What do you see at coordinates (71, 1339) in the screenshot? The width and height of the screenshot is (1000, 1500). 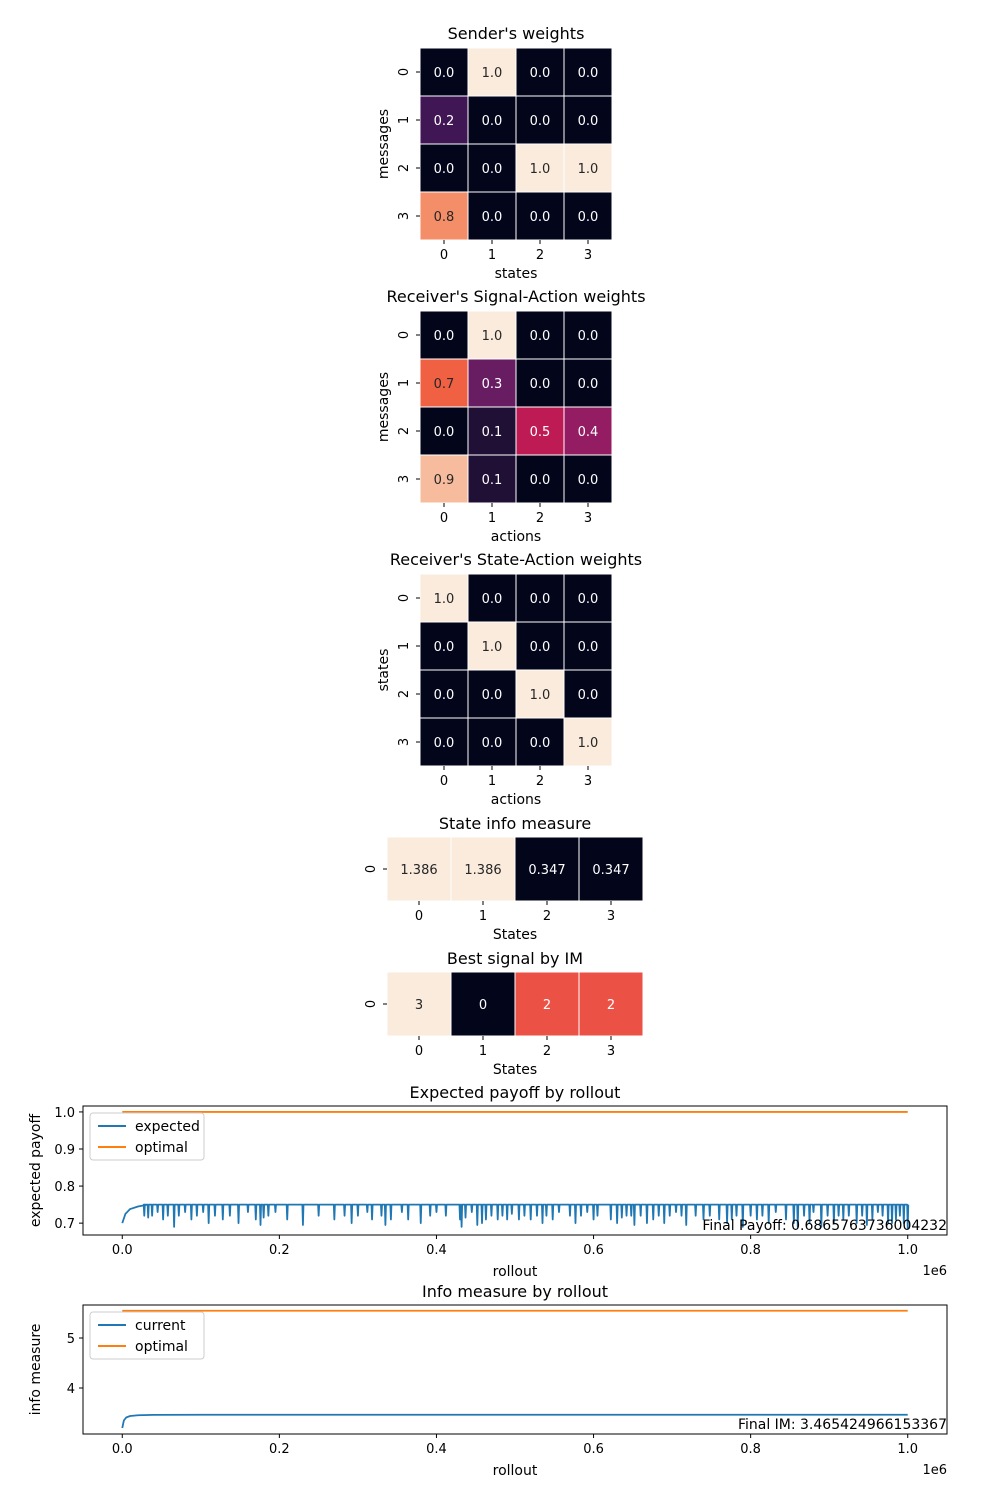 I see `y-tick-label: 5` at bounding box center [71, 1339].